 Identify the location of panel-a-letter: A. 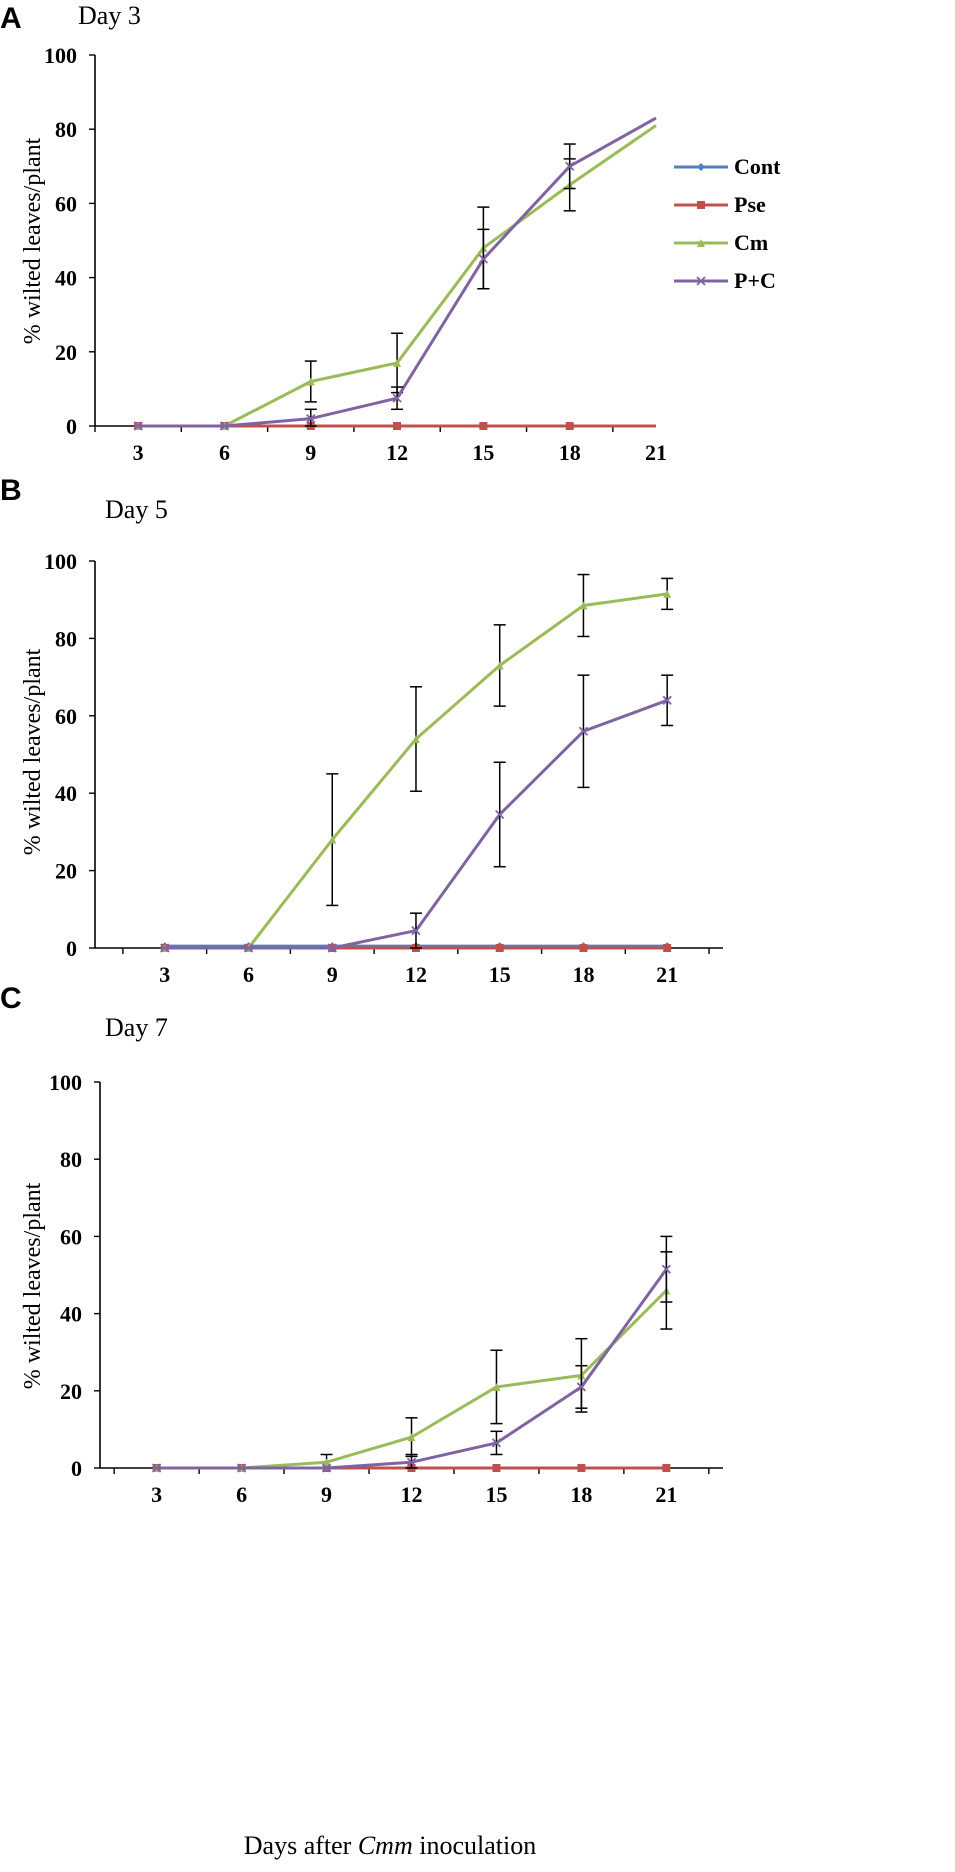
(11, 18).